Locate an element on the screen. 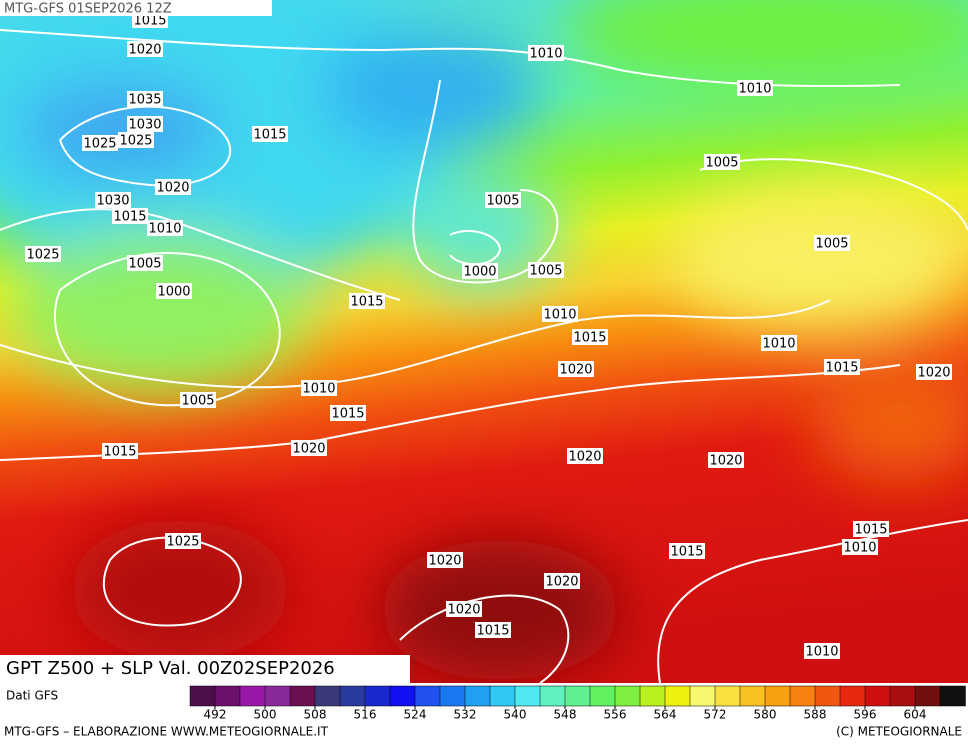 The image size is (968, 749). colorbar-tick-label: 516 is located at coordinates (365, 715).